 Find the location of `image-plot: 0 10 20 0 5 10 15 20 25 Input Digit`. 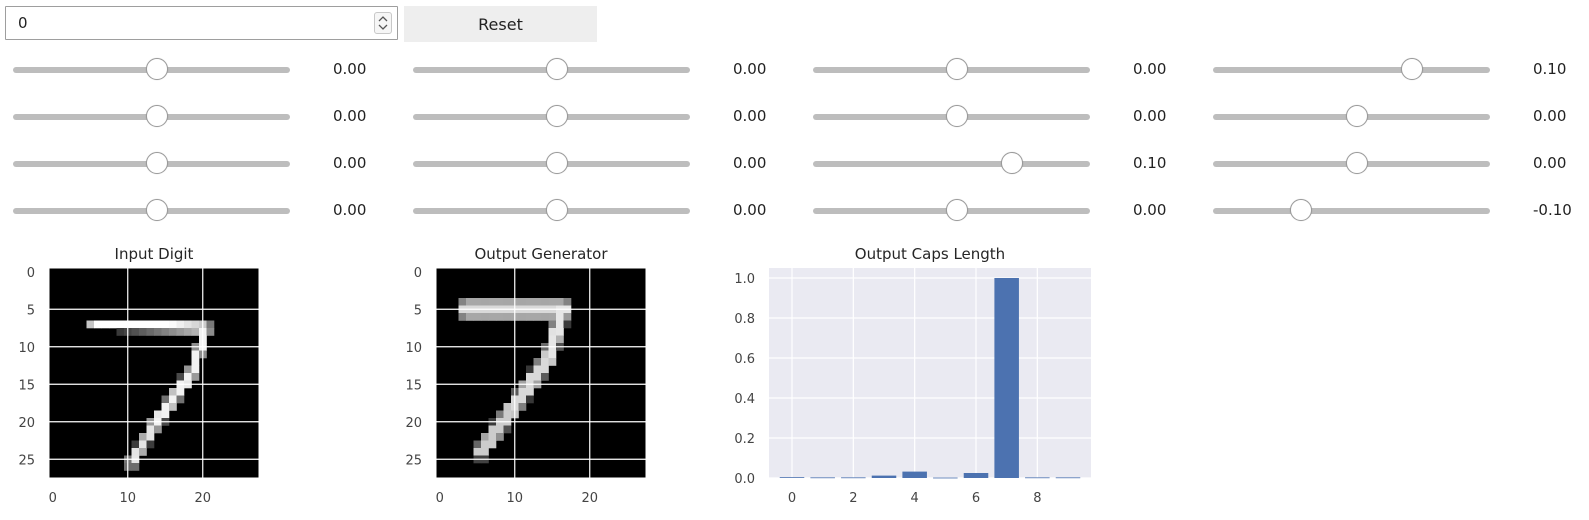

image-plot: 0 10 20 0 5 10 15 20 25 Input Digit is located at coordinates (139, 375).